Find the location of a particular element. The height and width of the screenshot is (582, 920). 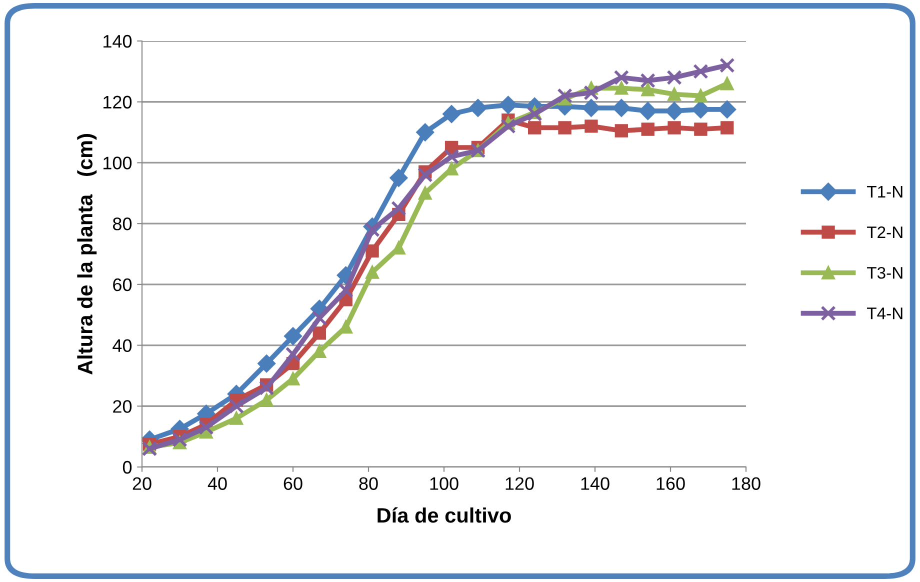

x-tick-label: 20 is located at coordinates (142, 483).